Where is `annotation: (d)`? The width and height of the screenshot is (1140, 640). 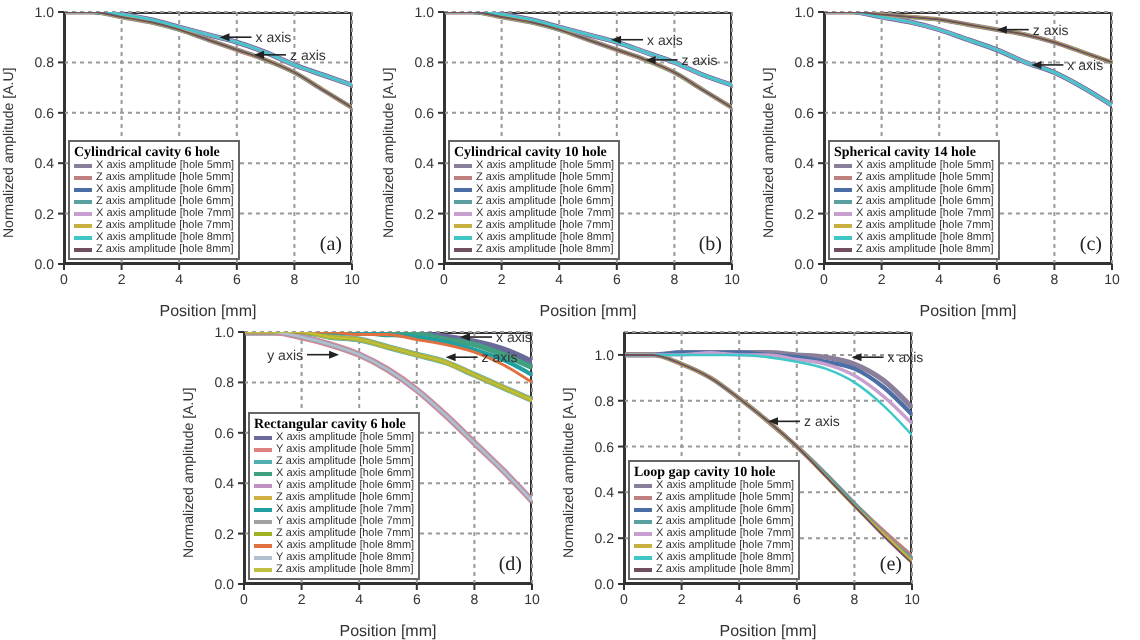 annotation: (d) is located at coordinates (510, 565).